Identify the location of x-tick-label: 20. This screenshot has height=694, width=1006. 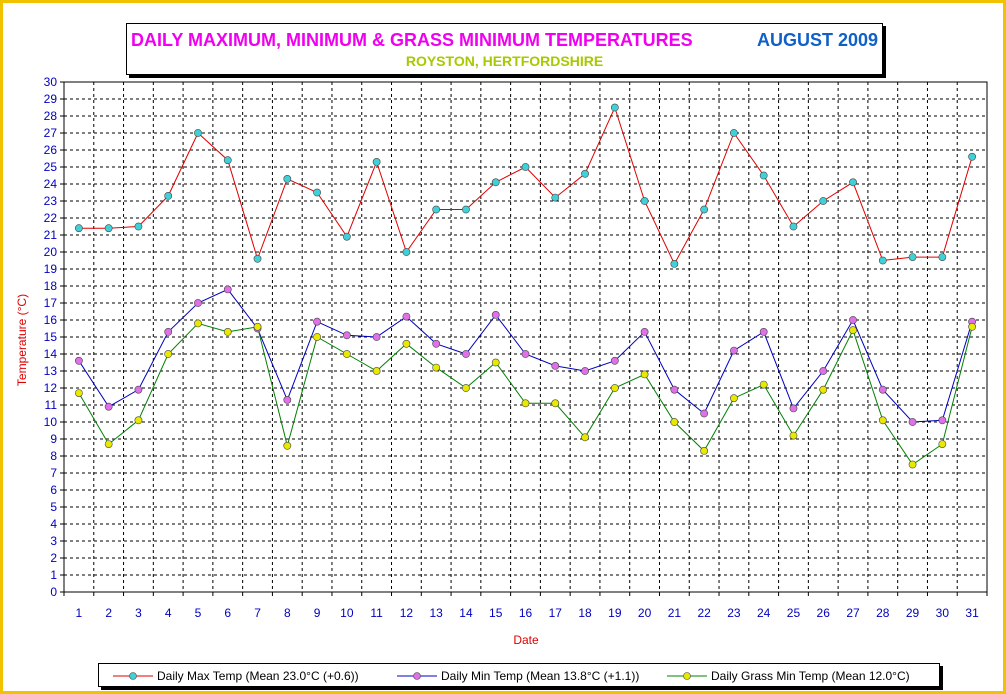
(645, 613).